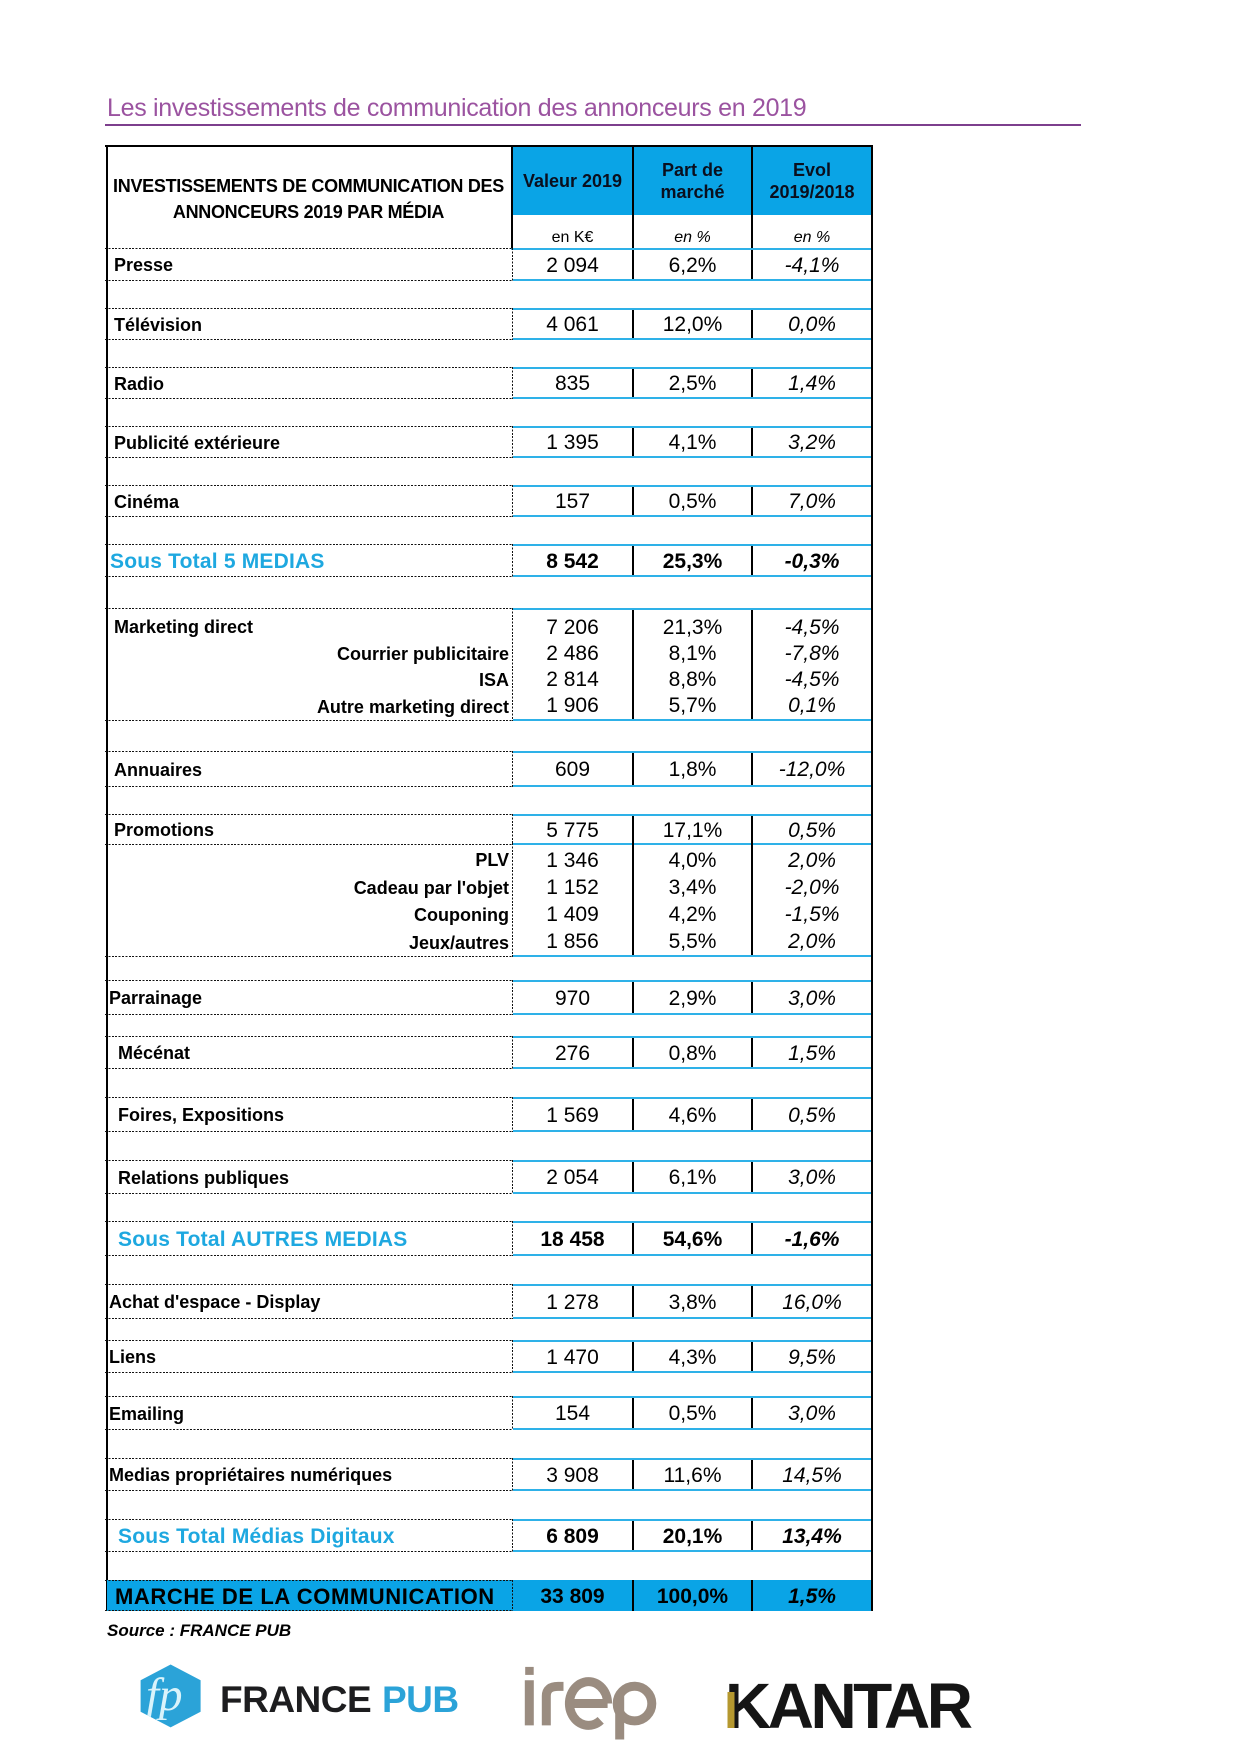 The width and height of the screenshot is (1241, 1754). I want to click on svg-text: FRANCE, so click(295, 1699).